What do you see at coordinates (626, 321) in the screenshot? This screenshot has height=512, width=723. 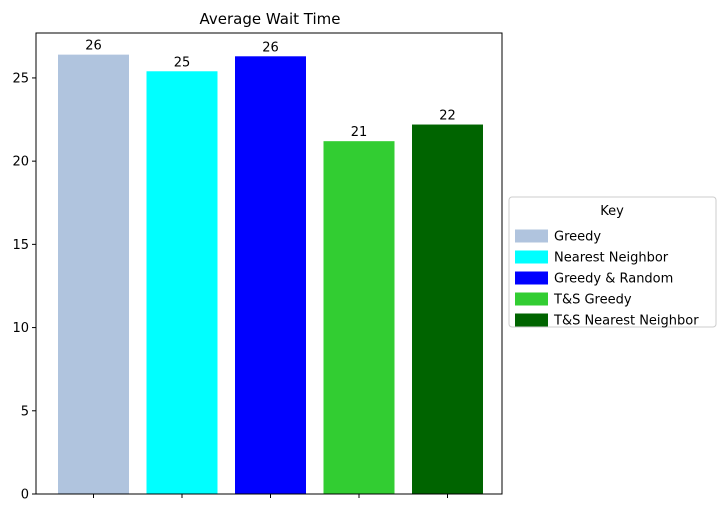 I see `legend-label-5: T&S Nearest Neighbor` at bounding box center [626, 321].